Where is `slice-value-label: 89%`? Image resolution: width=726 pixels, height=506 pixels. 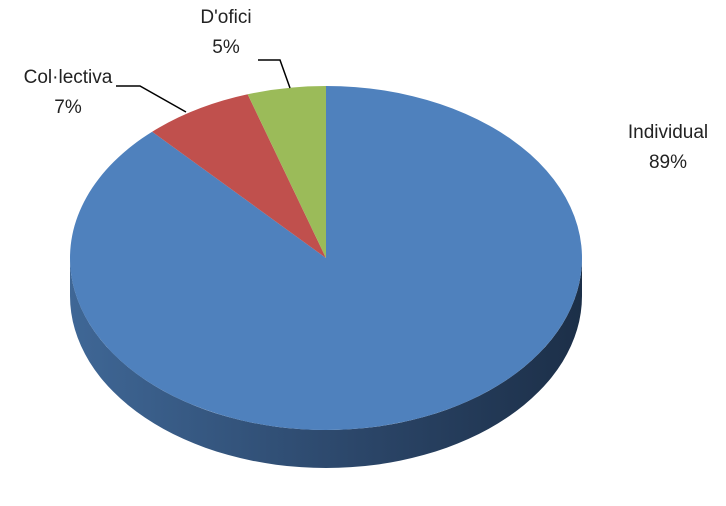
slice-value-label: 89% is located at coordinates (668, 162).